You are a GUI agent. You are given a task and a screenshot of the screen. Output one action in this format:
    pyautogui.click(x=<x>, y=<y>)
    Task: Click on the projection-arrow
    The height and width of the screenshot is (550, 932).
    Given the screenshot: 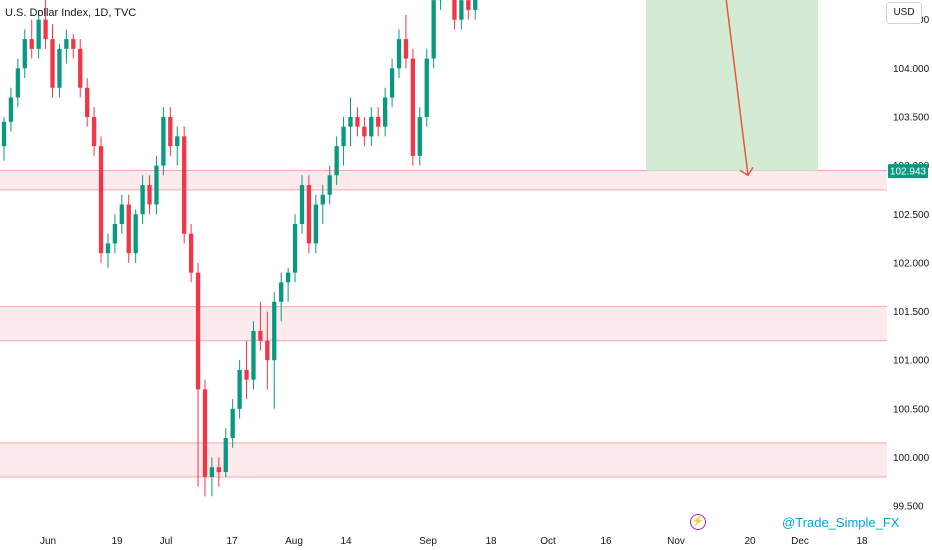 What is the action you would take?
    pyautogui.click(x=722, y=88)
    